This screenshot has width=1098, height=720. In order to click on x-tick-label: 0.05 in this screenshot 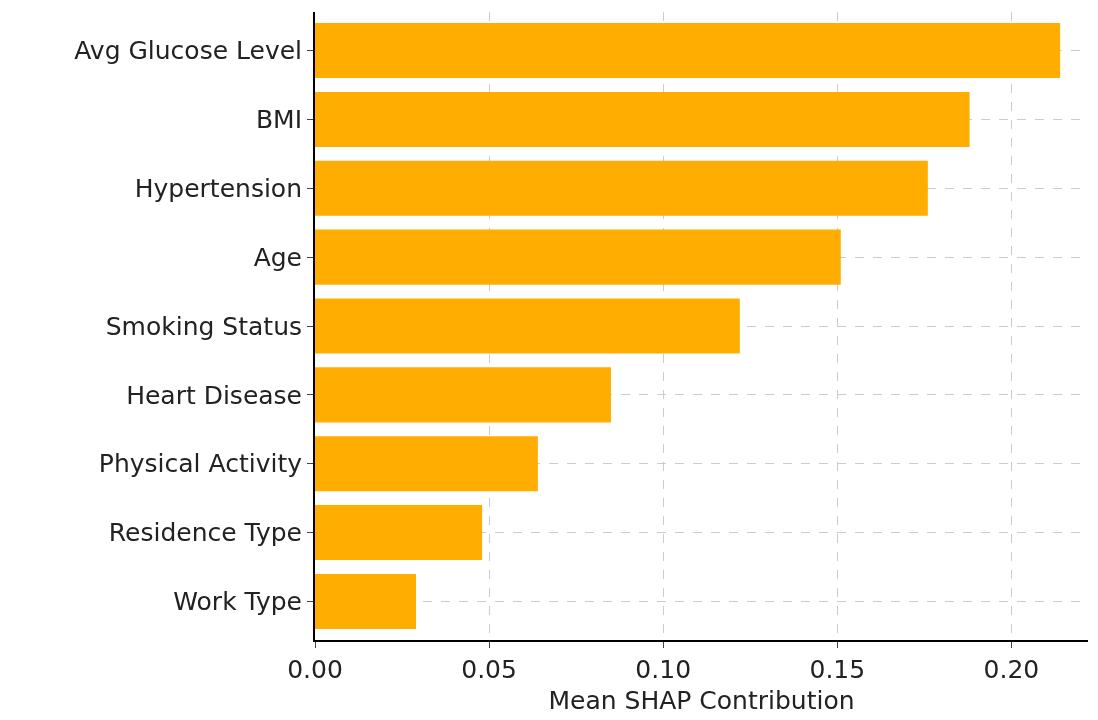, I will do `click(489, 669)`.